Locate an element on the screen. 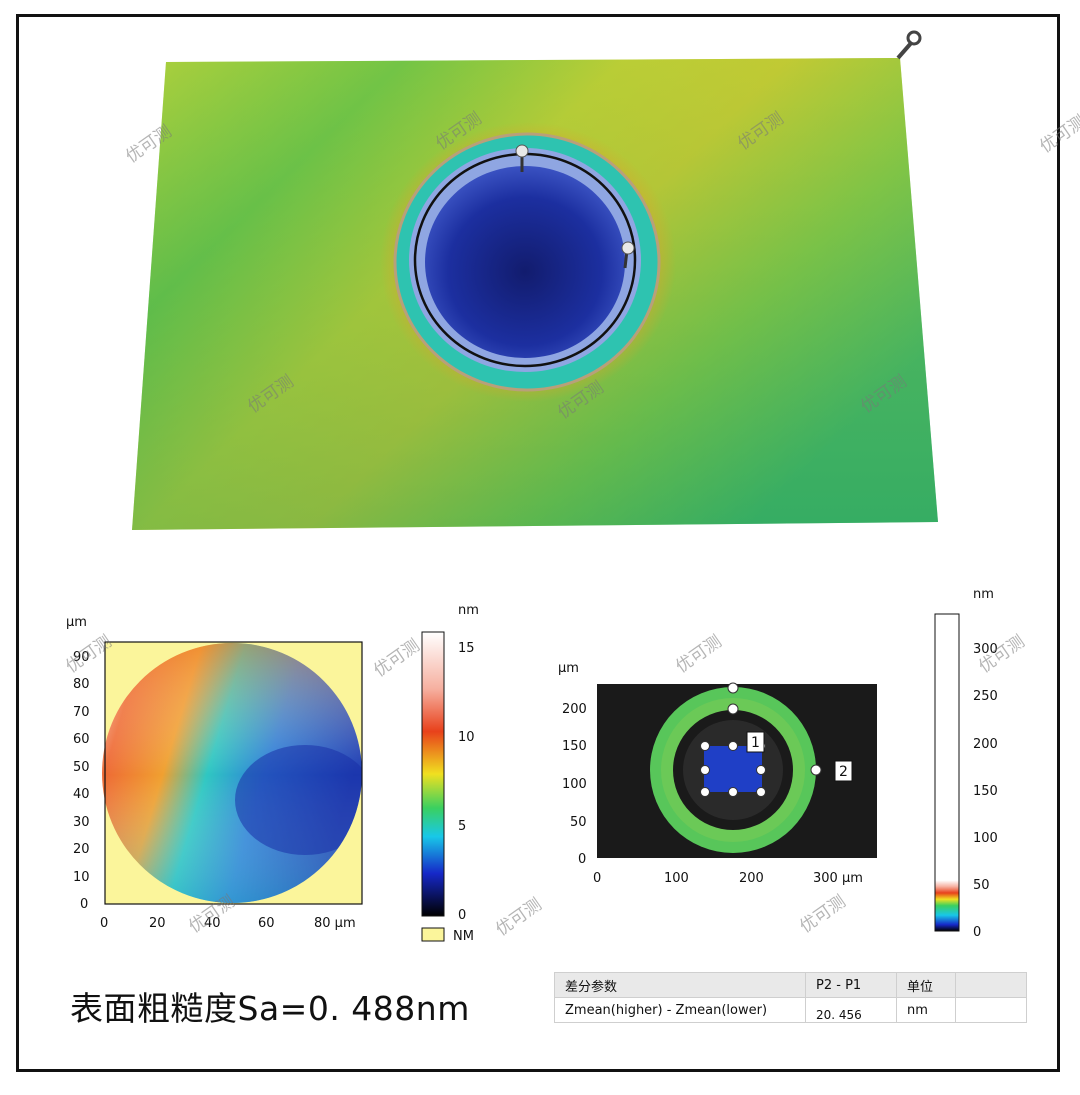 This screenshot has height=1095, width=1080. param-row-value: 20. 456 is located at coordinates (851, 1010).